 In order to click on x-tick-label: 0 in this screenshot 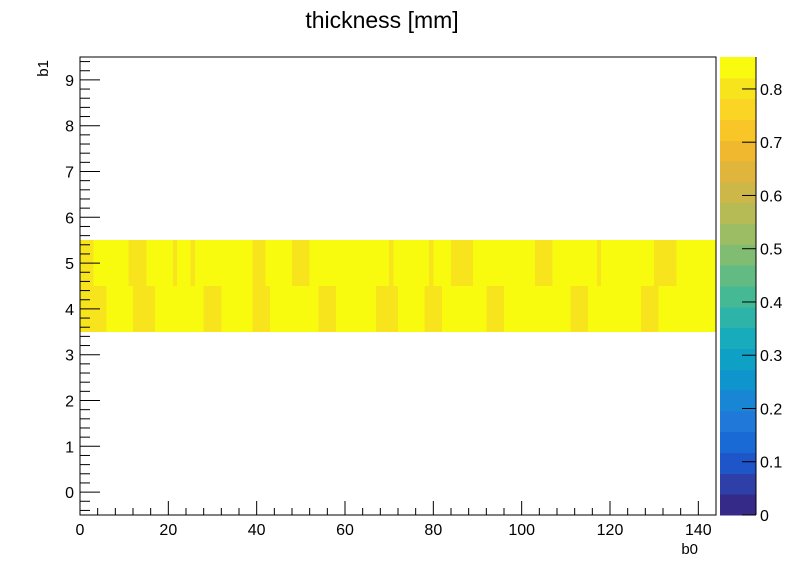, I will do `click(80, 530)`.